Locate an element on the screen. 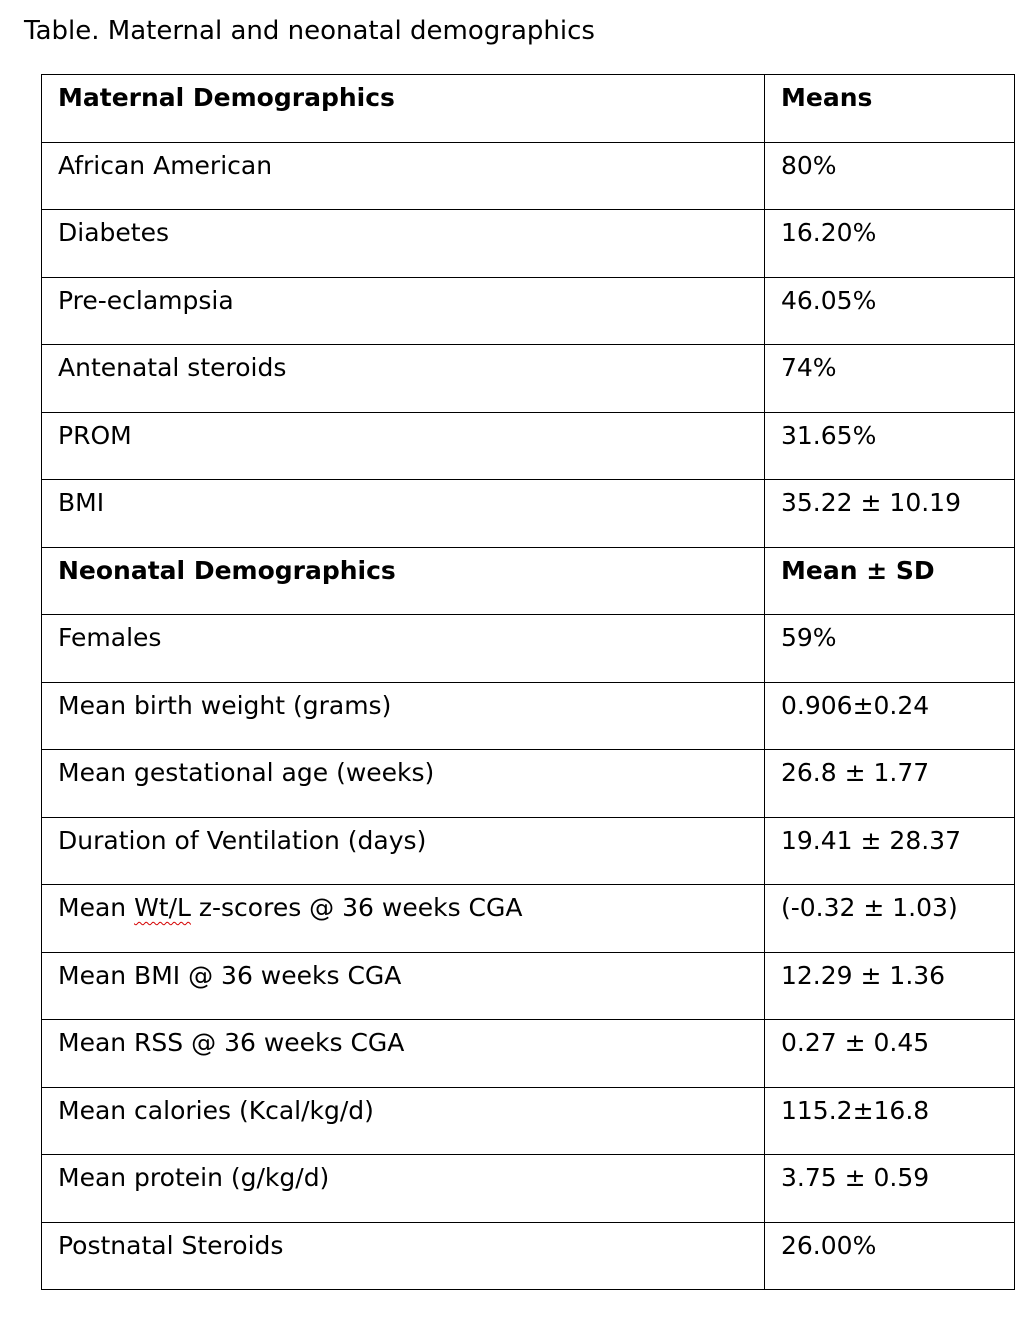  row-label: Duration of Ventilation (days) is located at coordinates (403, 850).